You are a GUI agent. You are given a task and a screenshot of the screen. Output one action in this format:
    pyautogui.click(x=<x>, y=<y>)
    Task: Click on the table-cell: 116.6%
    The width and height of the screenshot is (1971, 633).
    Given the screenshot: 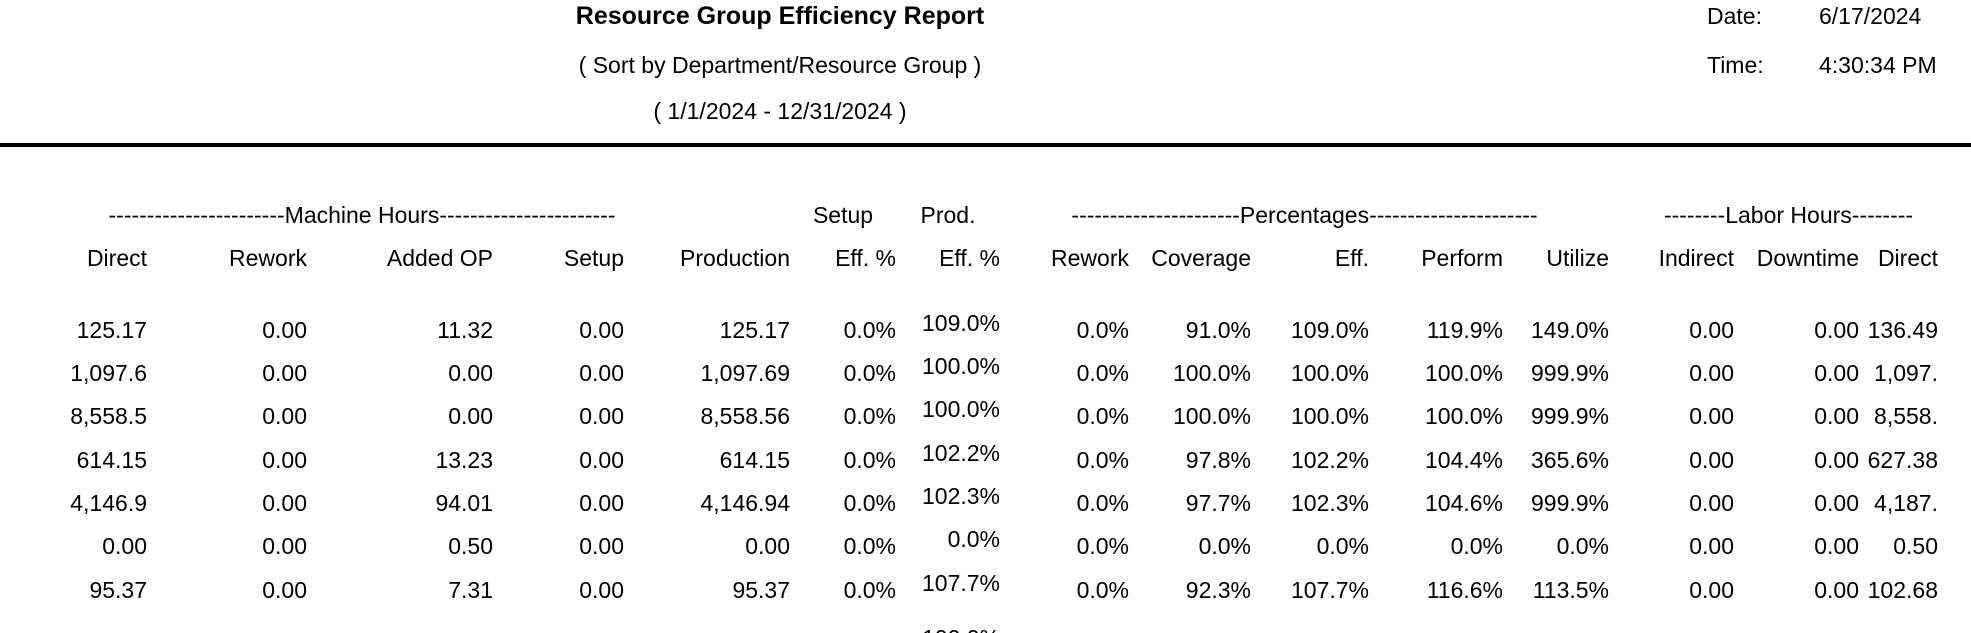 What is the action you would take?
    pyautogui.click(x=1464, y=589)
    